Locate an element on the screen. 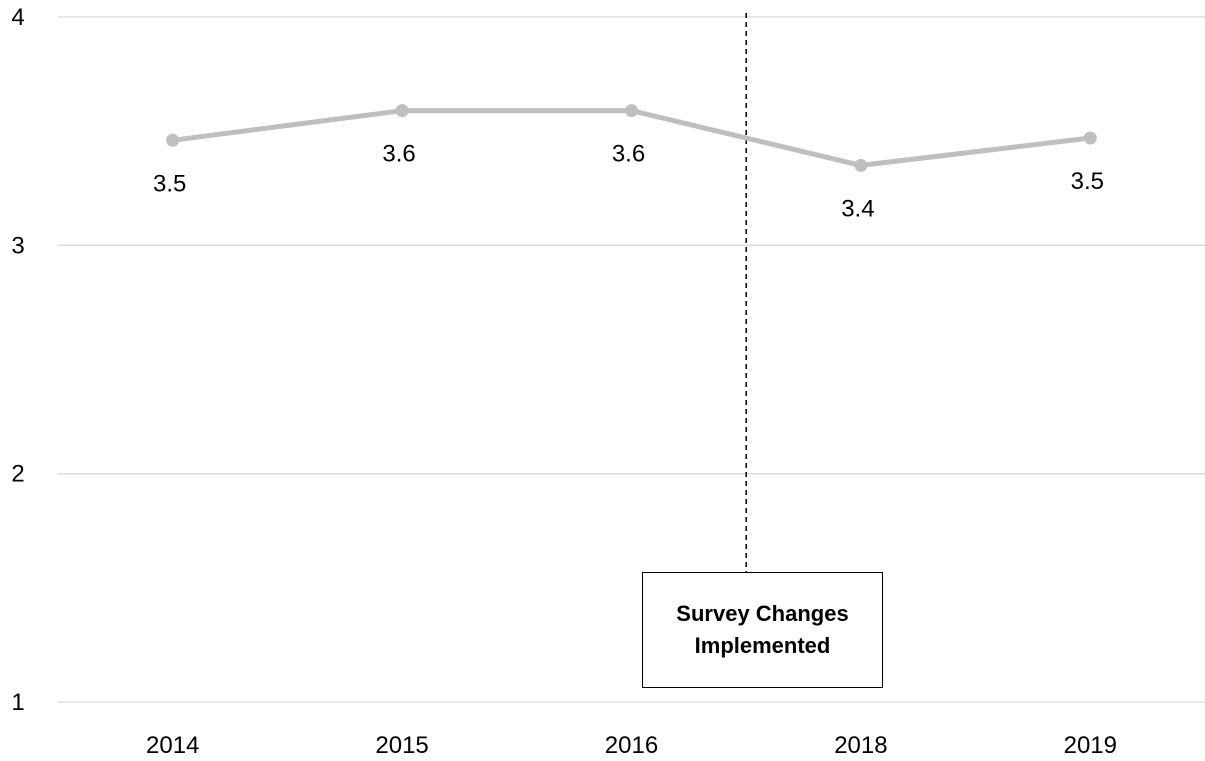 This screenshot has height=761, width=1205. x-tick-label: 2015 is located at coordinates (401, 745).